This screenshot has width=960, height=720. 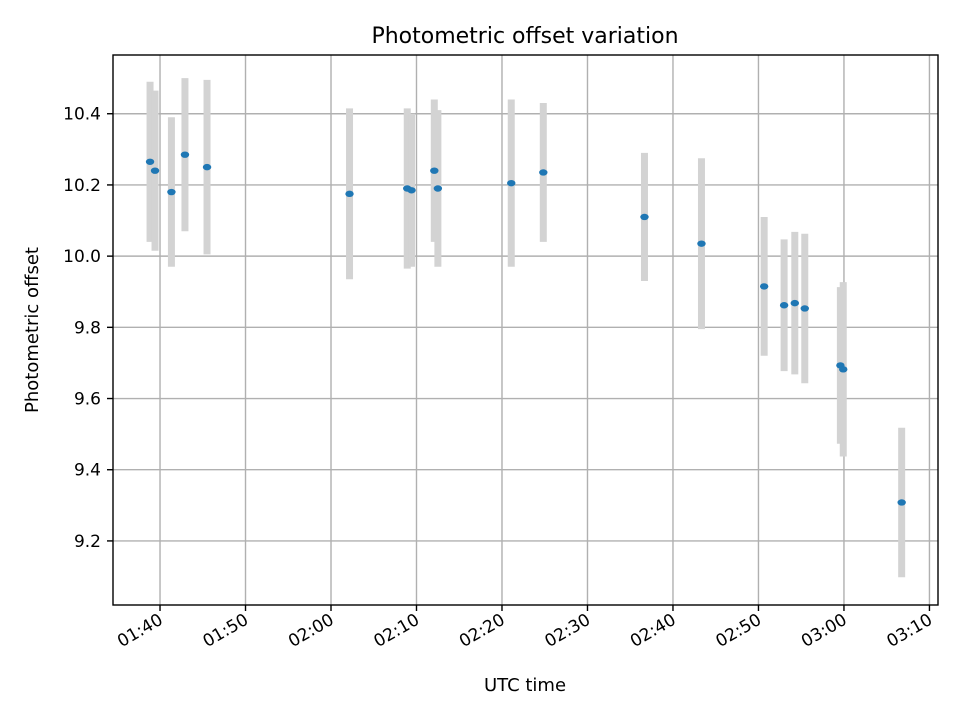 I want to click on y-tick-label: 10.0, so click(x=82, y=257).